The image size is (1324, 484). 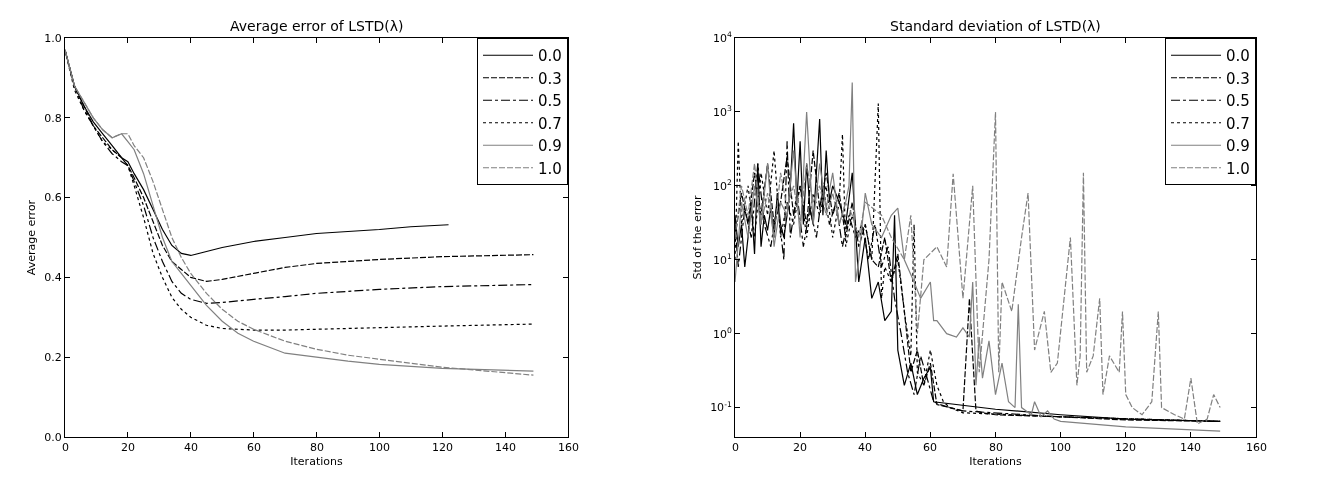 I want to click on y-axis-title: Average error, so click(x=31, y=237).